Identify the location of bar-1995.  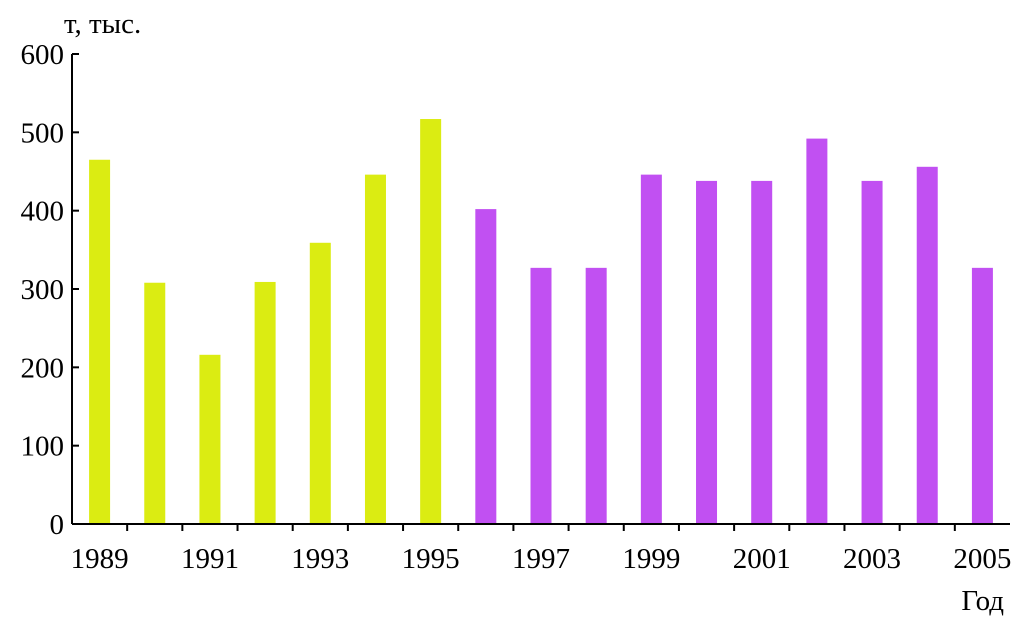
(431, 322).